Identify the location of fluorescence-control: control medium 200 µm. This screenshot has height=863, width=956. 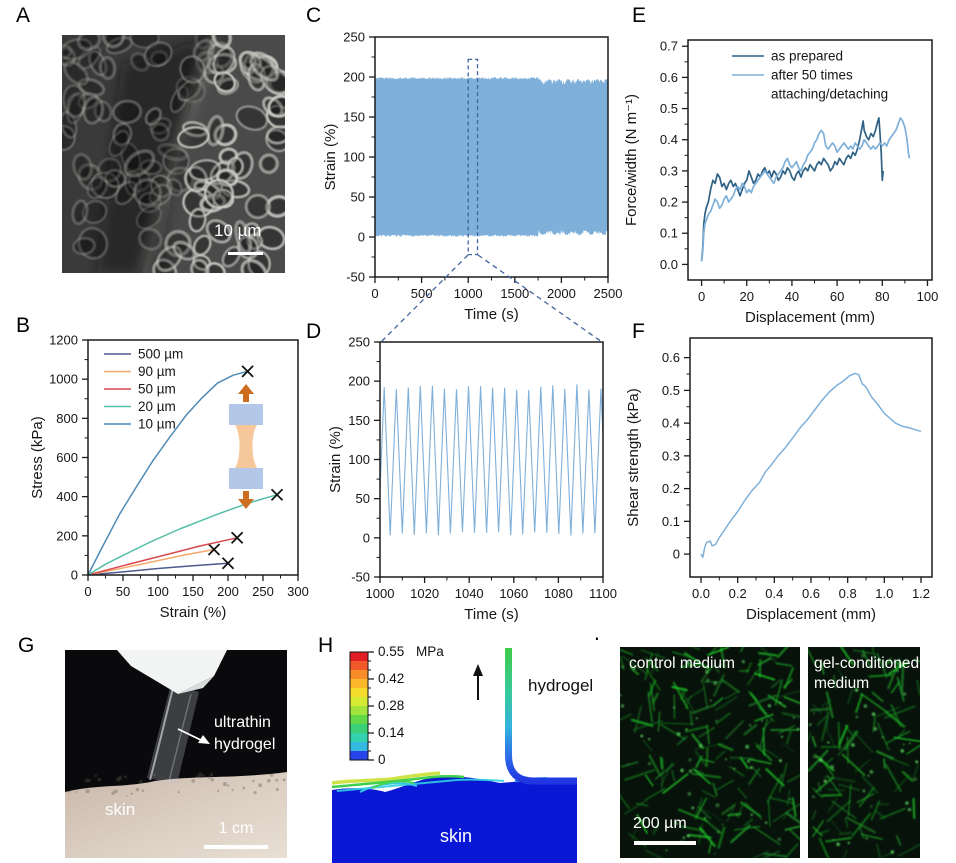
(710, 752).